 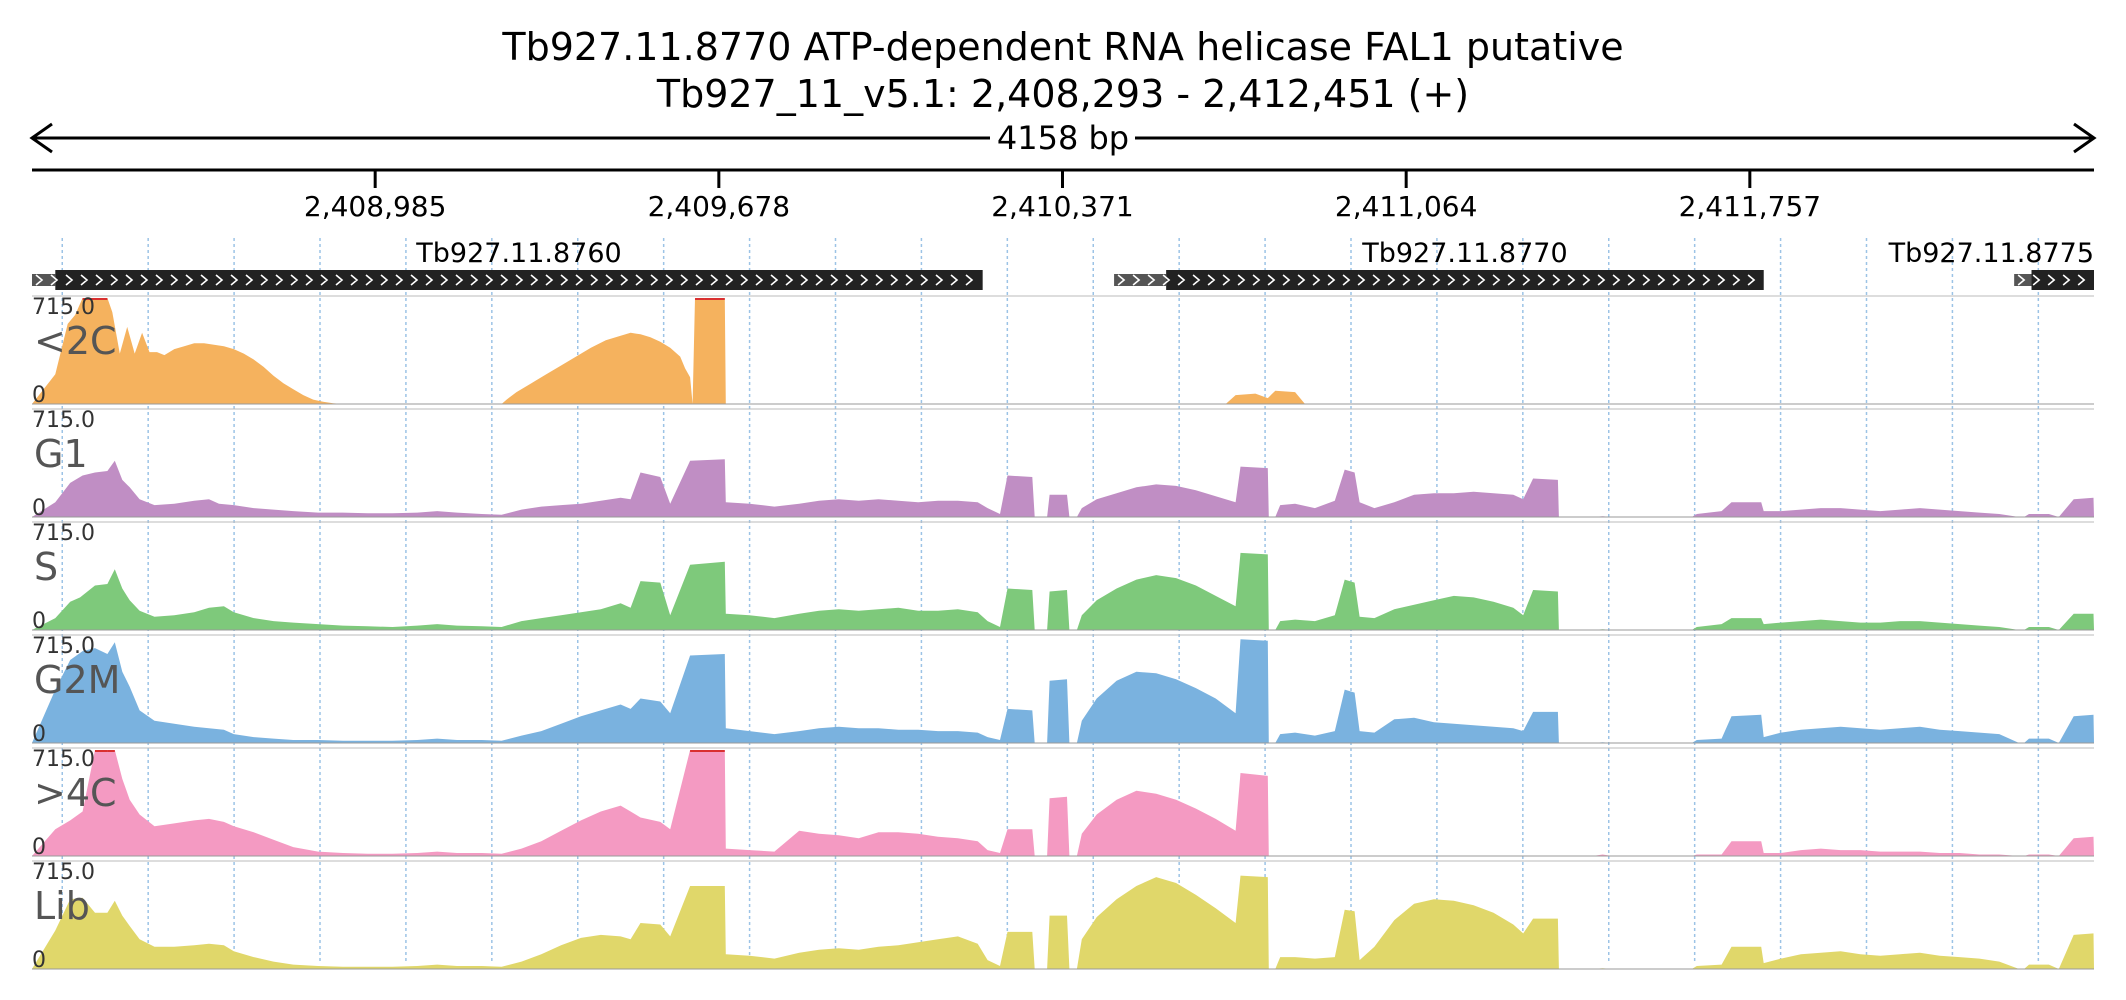 I want to click on ruler-tick-label: 2,410,371, so click(x=1062, y=206).